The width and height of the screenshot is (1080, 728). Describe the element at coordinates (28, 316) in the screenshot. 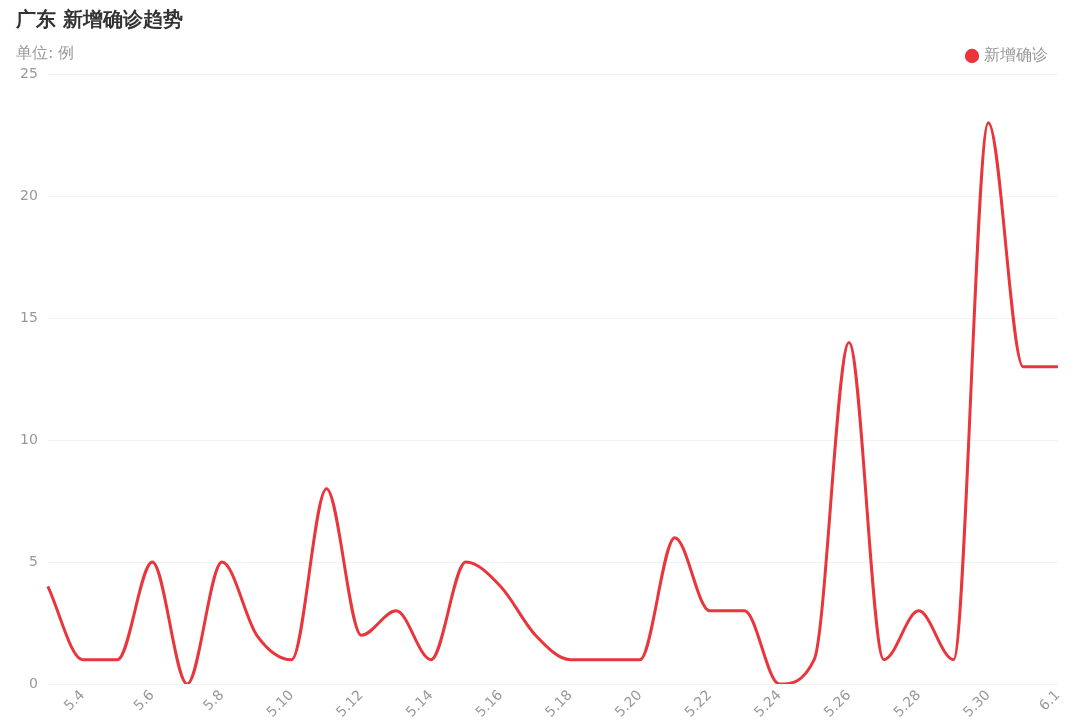

I see `y-tick-label: 15` at that location.